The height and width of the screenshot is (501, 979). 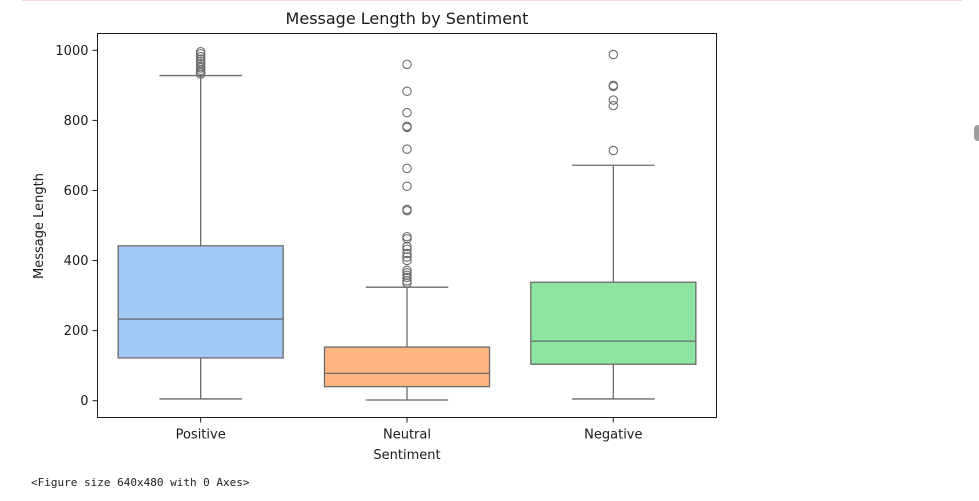 I want to click on y-tick-label: 200, so click(x=76, y=331).